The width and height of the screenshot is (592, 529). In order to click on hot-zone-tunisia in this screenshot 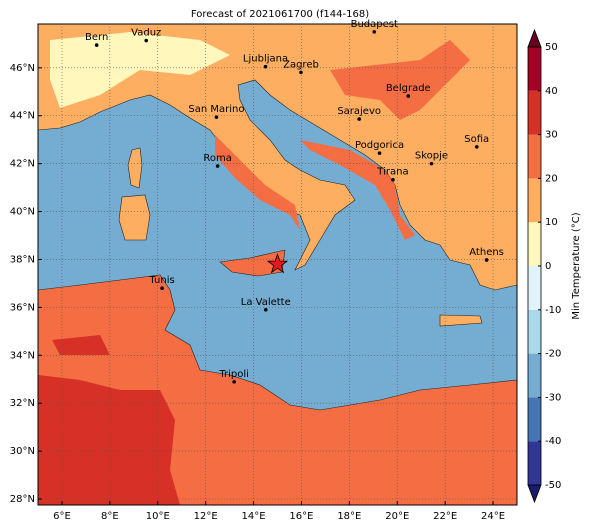, I will do `click(81, 345)`.